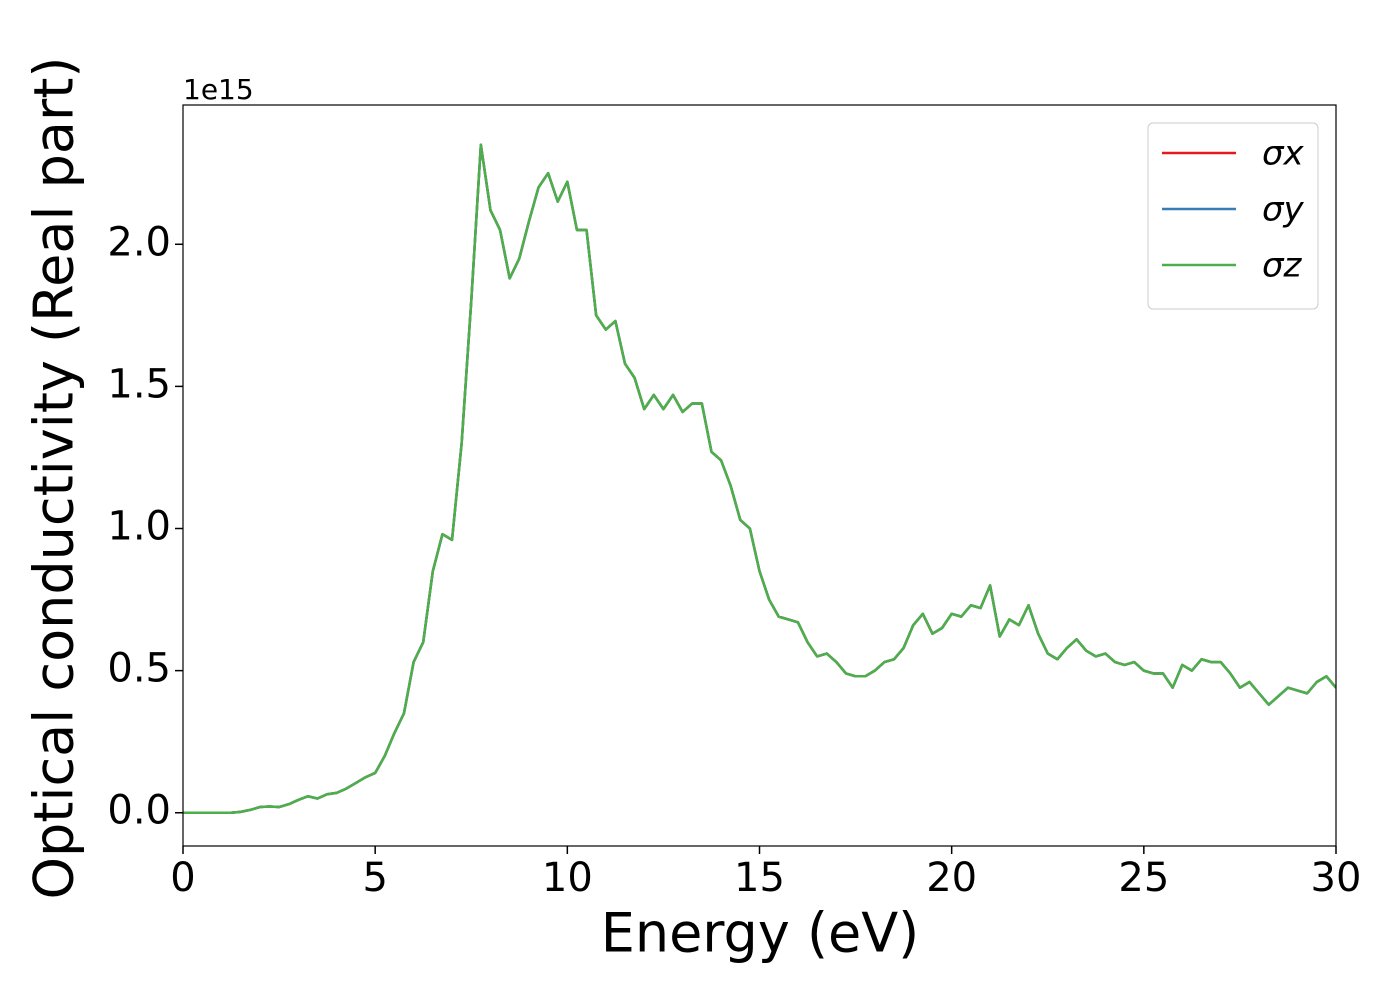 The image size is (1400, 1000). I want to click on x-tick-label: 20, so click(951, 878).